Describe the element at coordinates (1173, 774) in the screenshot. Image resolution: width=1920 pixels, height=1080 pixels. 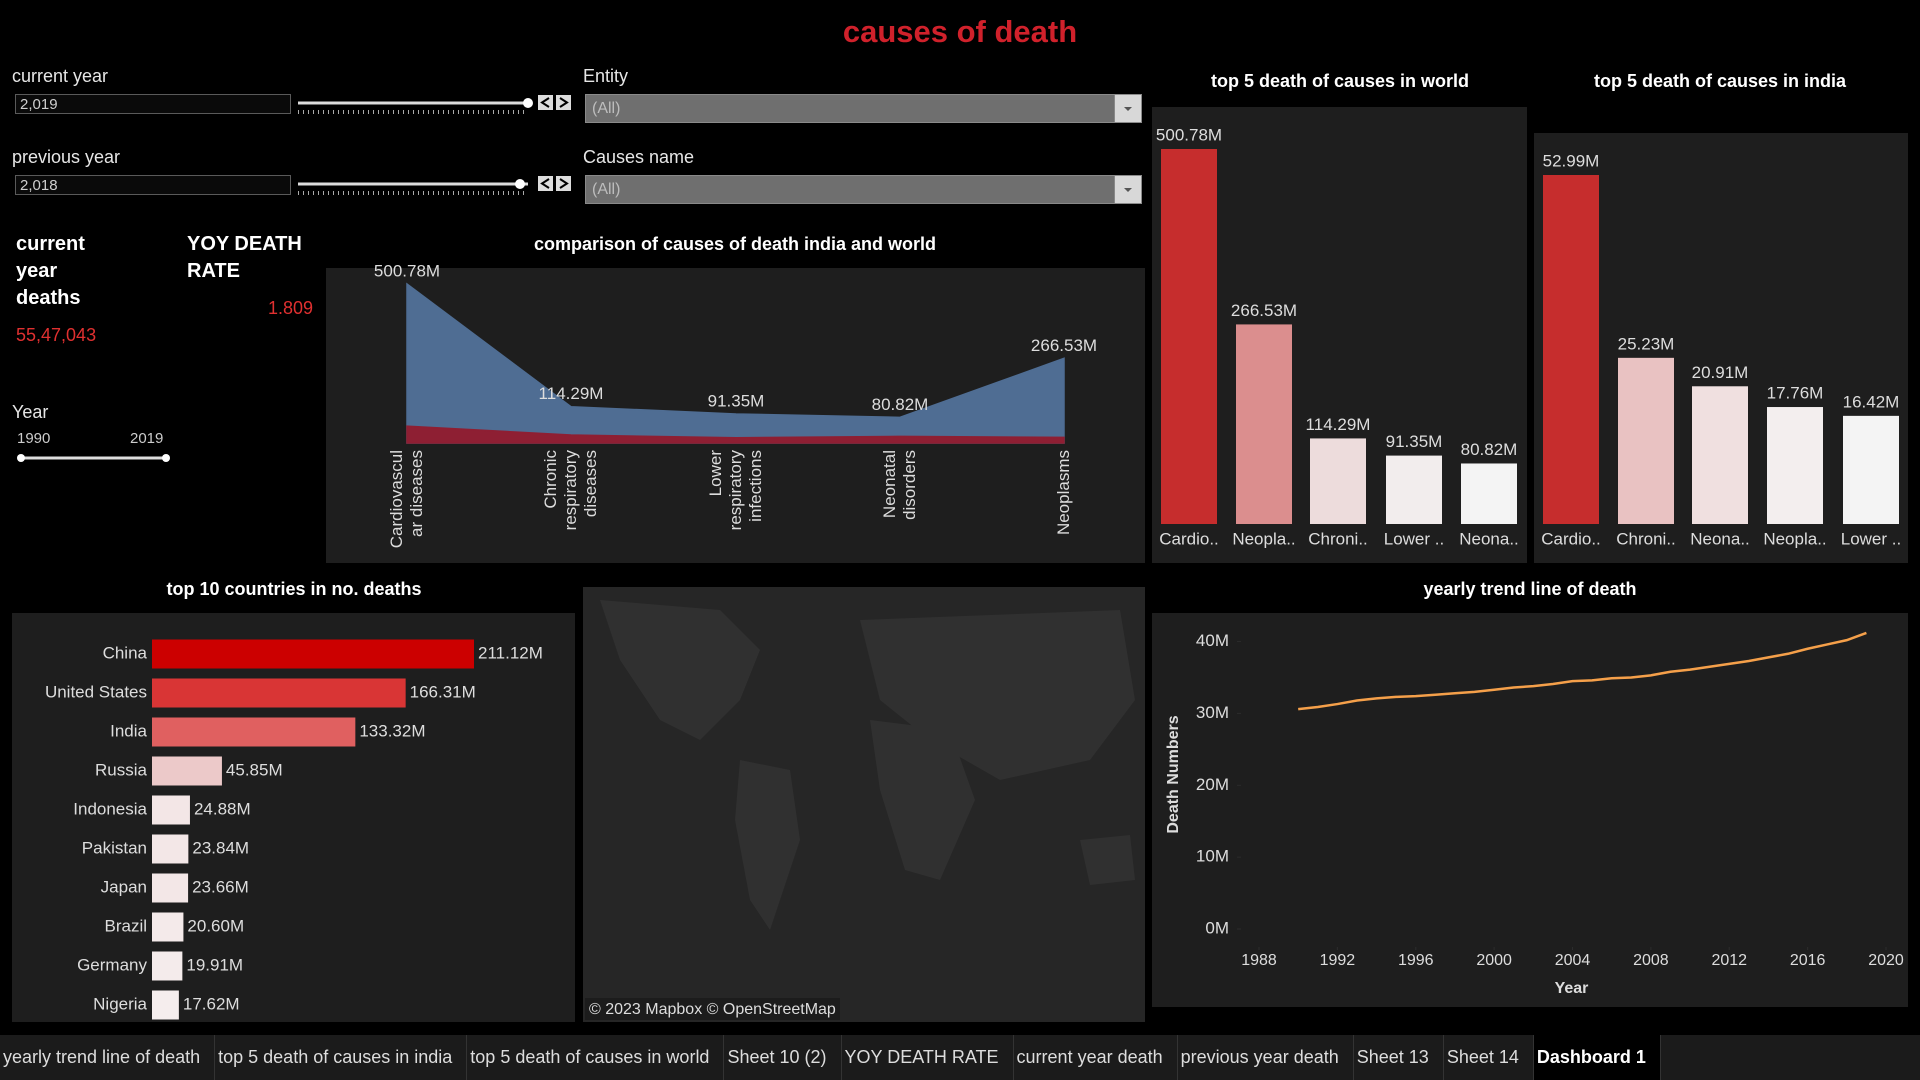
I see `y-axis-title: Death Numbers` at that location.